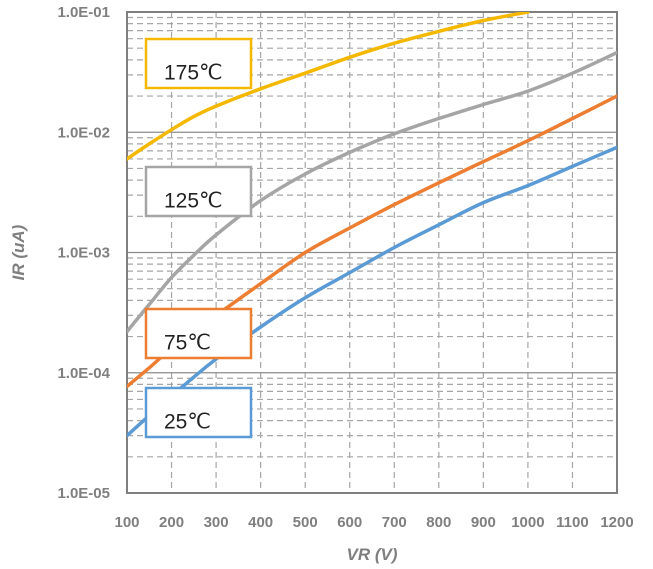 The height and width of the screenshot is (569, 653). I want to click on series-labels: 175℃ 125℃ 75℃ 25℃, so click(198, 238).